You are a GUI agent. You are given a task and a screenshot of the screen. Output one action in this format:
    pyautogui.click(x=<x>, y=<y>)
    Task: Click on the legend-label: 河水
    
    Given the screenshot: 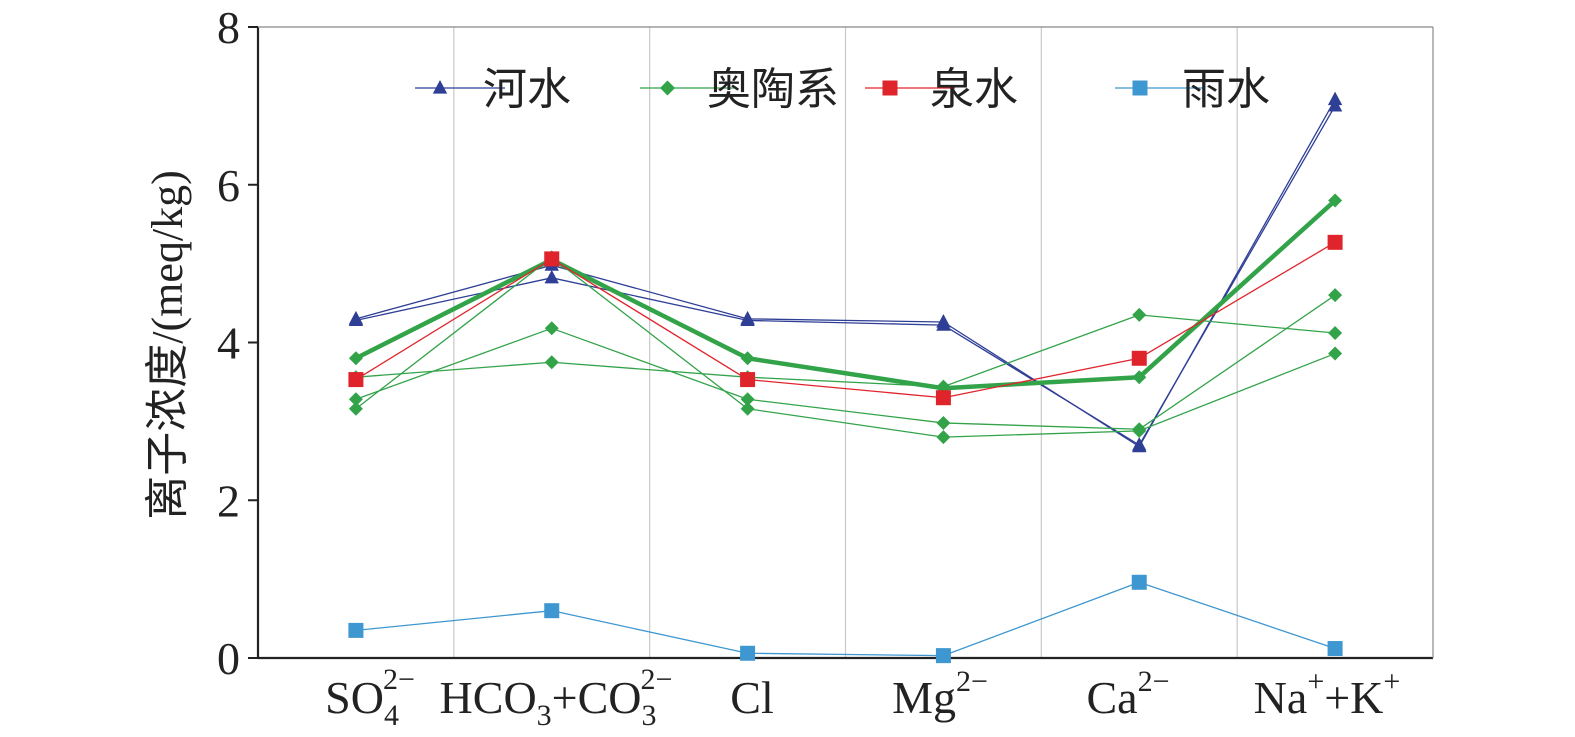 What is the action you would take?
    pyautogui.click(x=527, y=89)
    